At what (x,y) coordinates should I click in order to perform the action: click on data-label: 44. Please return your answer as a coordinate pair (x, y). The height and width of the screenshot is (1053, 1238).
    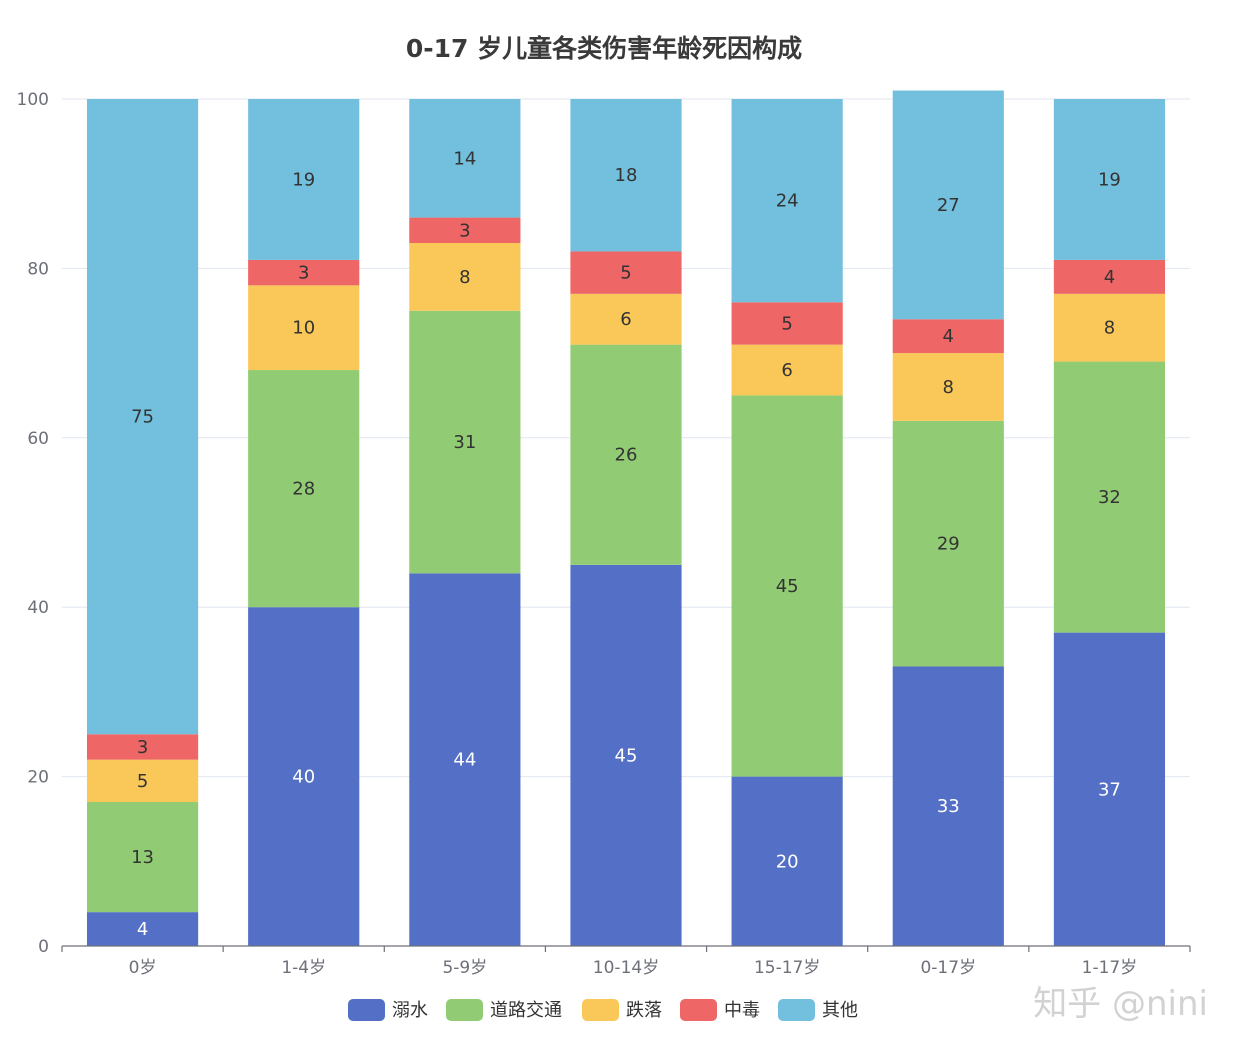
    Looking at the image, I should click on (464, 760).